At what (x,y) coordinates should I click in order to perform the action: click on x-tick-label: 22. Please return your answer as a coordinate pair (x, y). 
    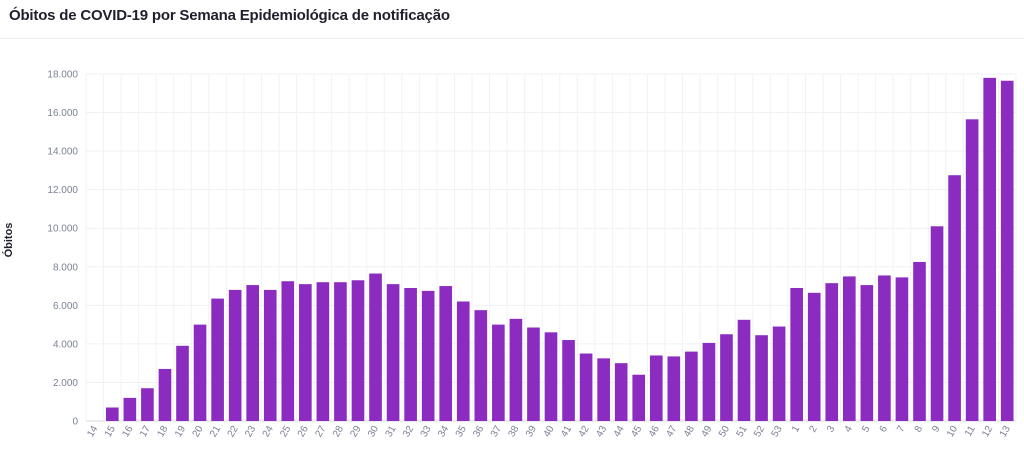
    Looking at the image, I should click on (233, 432).